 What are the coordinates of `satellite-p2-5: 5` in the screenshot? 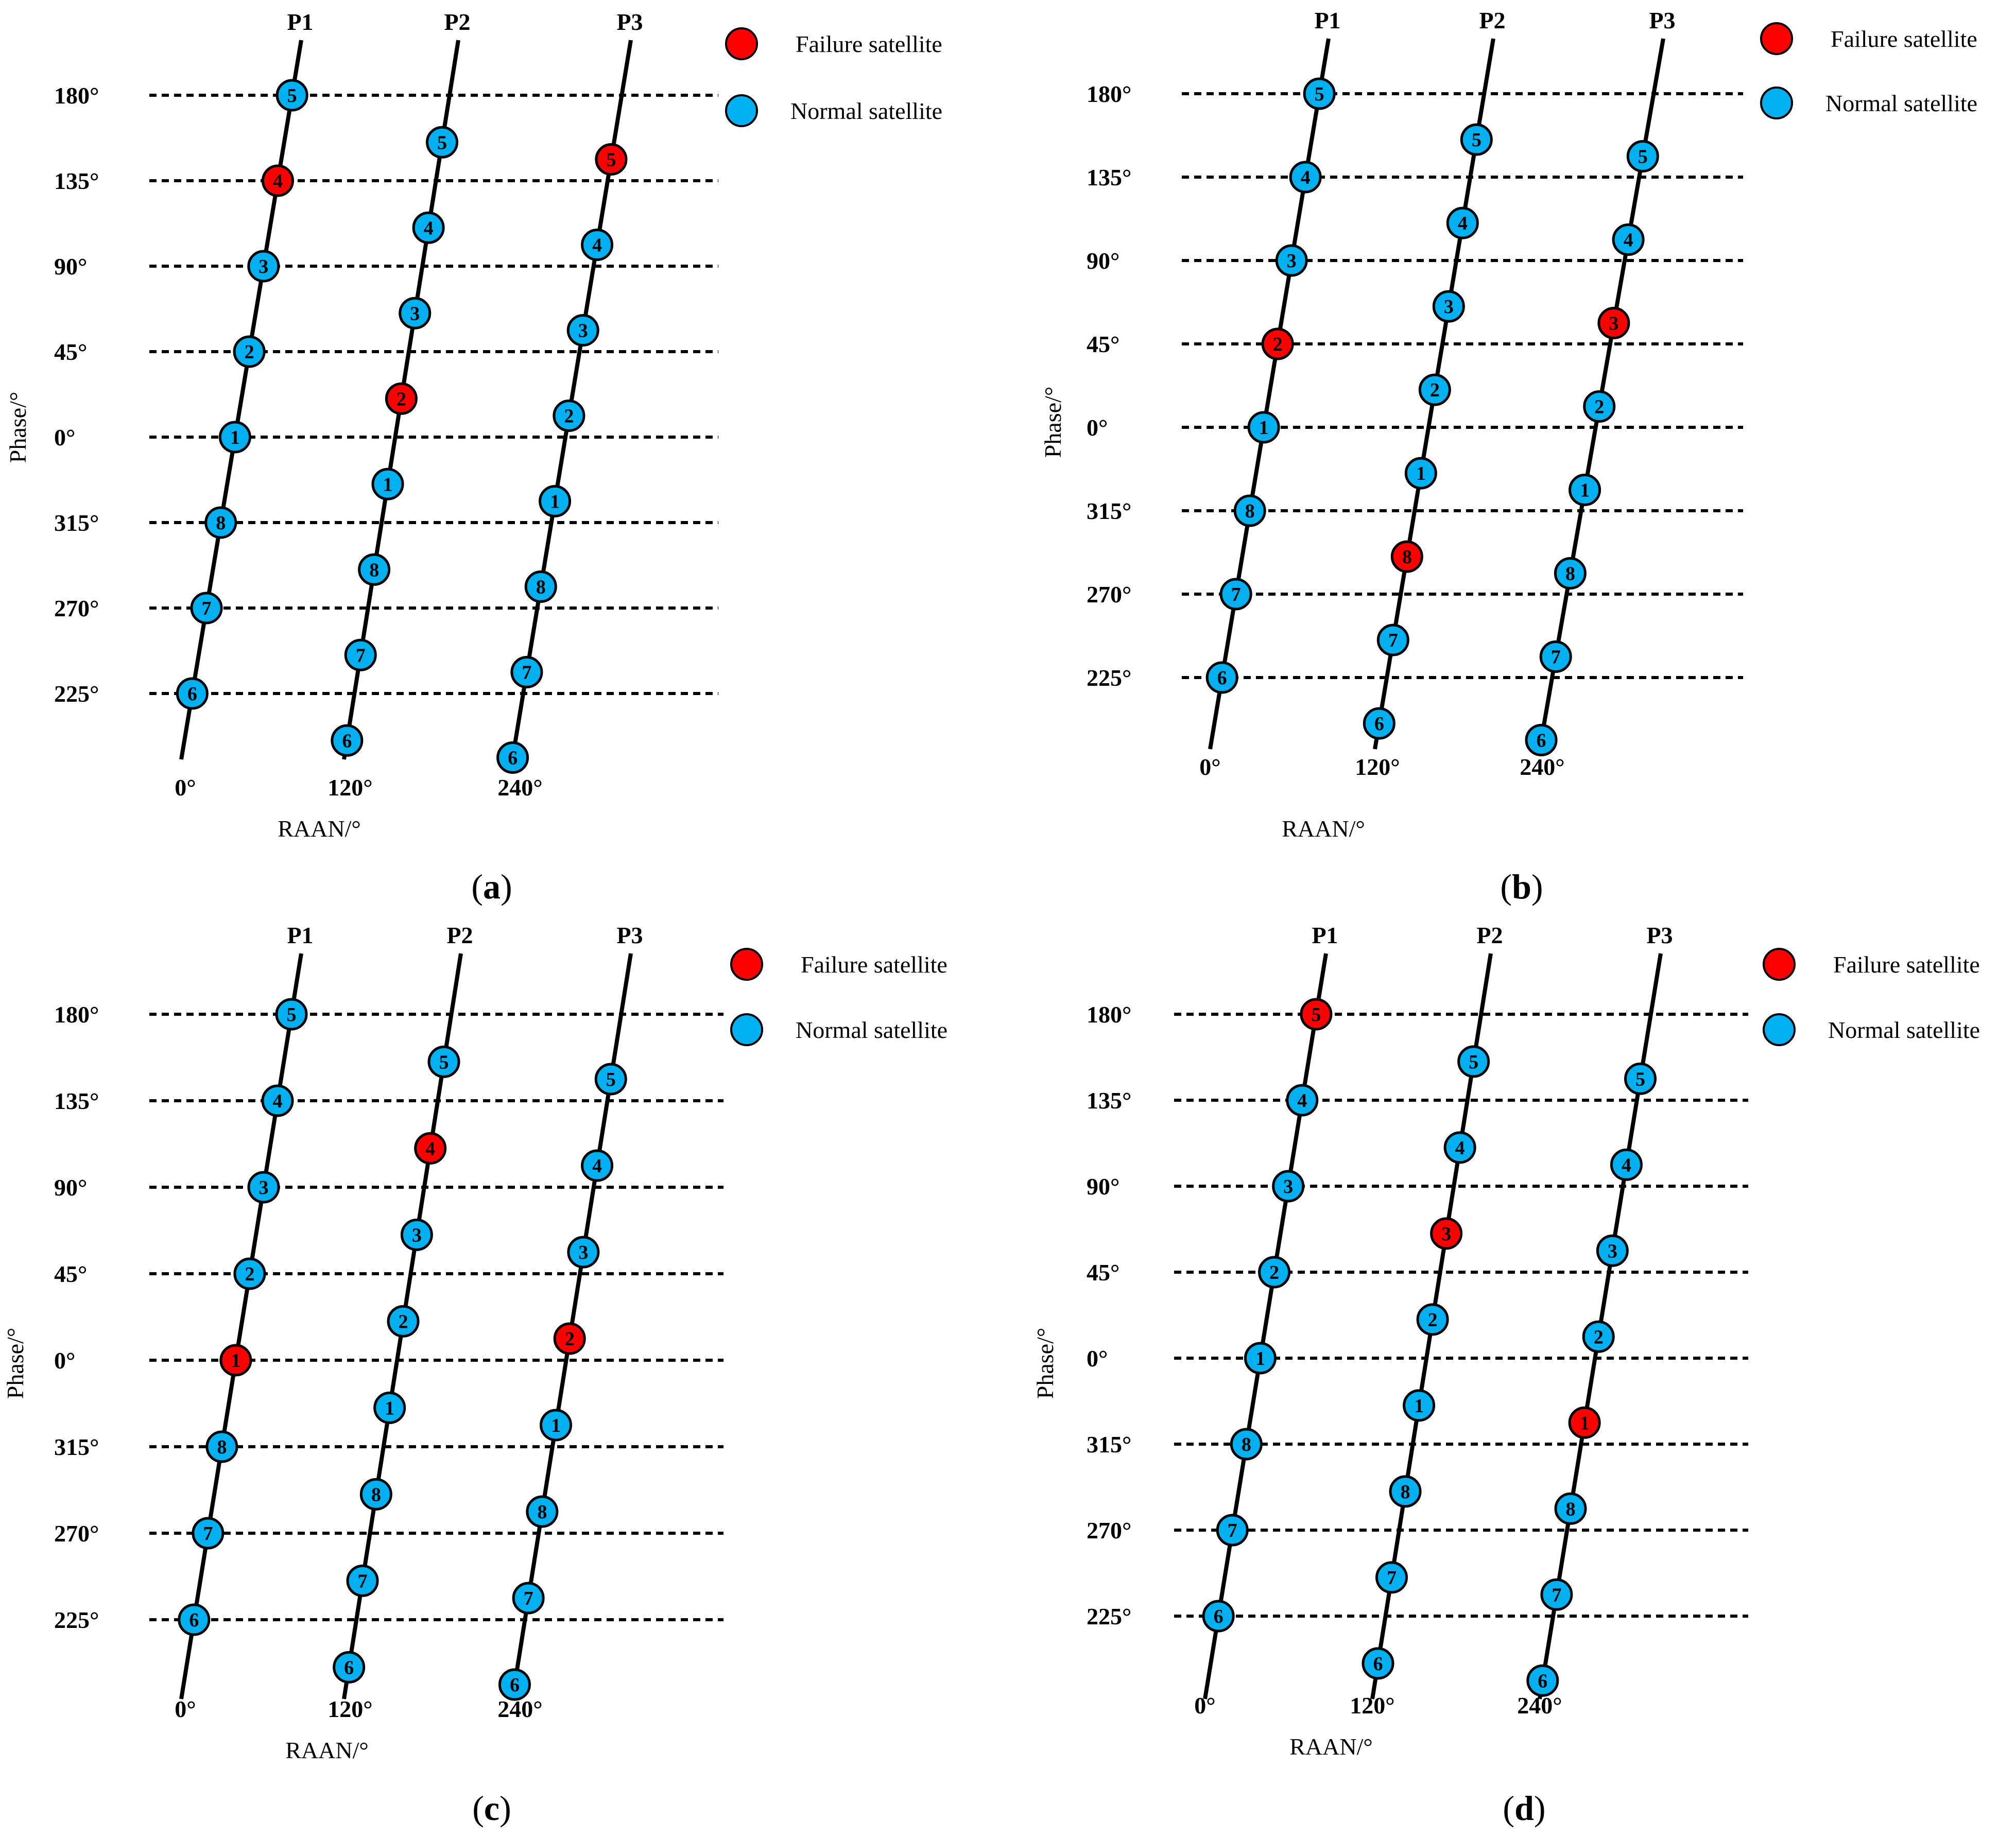 It's located at (442, 142).